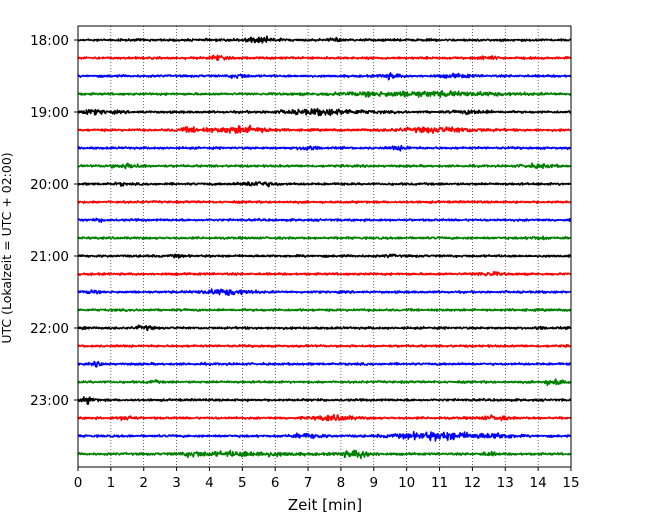  Describe the element at coordinates (275, 483) in the screenshot. I see `x-tick-label: 6` at that location.